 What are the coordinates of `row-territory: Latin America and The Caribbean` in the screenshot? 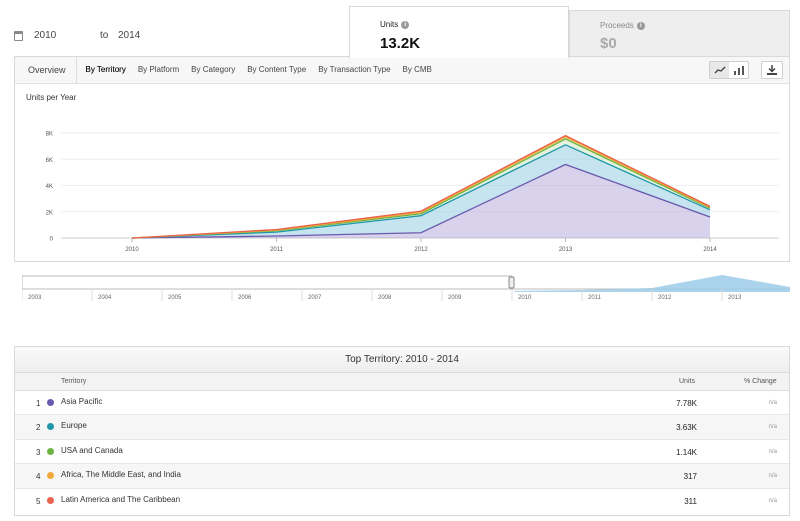 It's located at (121, 499).